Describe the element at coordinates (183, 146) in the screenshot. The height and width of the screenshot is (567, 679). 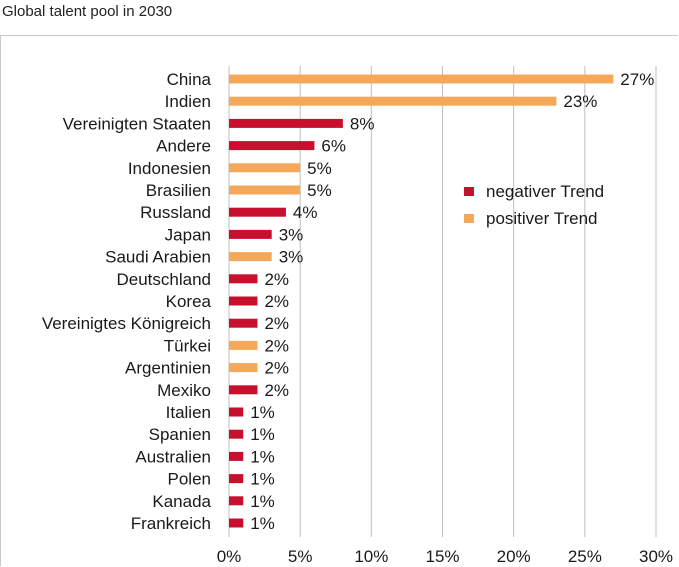
I see `category-label: Andere` at that location.